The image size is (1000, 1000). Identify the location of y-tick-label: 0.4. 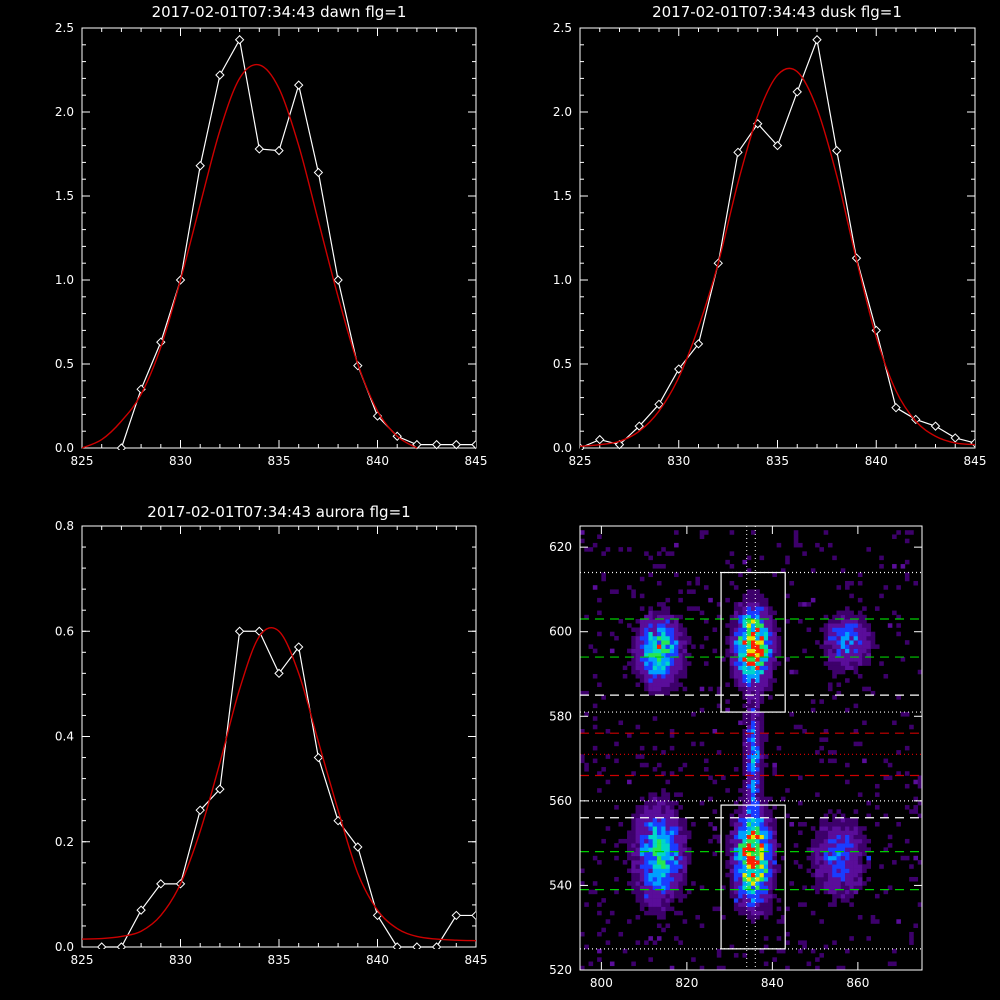
(64, 737).